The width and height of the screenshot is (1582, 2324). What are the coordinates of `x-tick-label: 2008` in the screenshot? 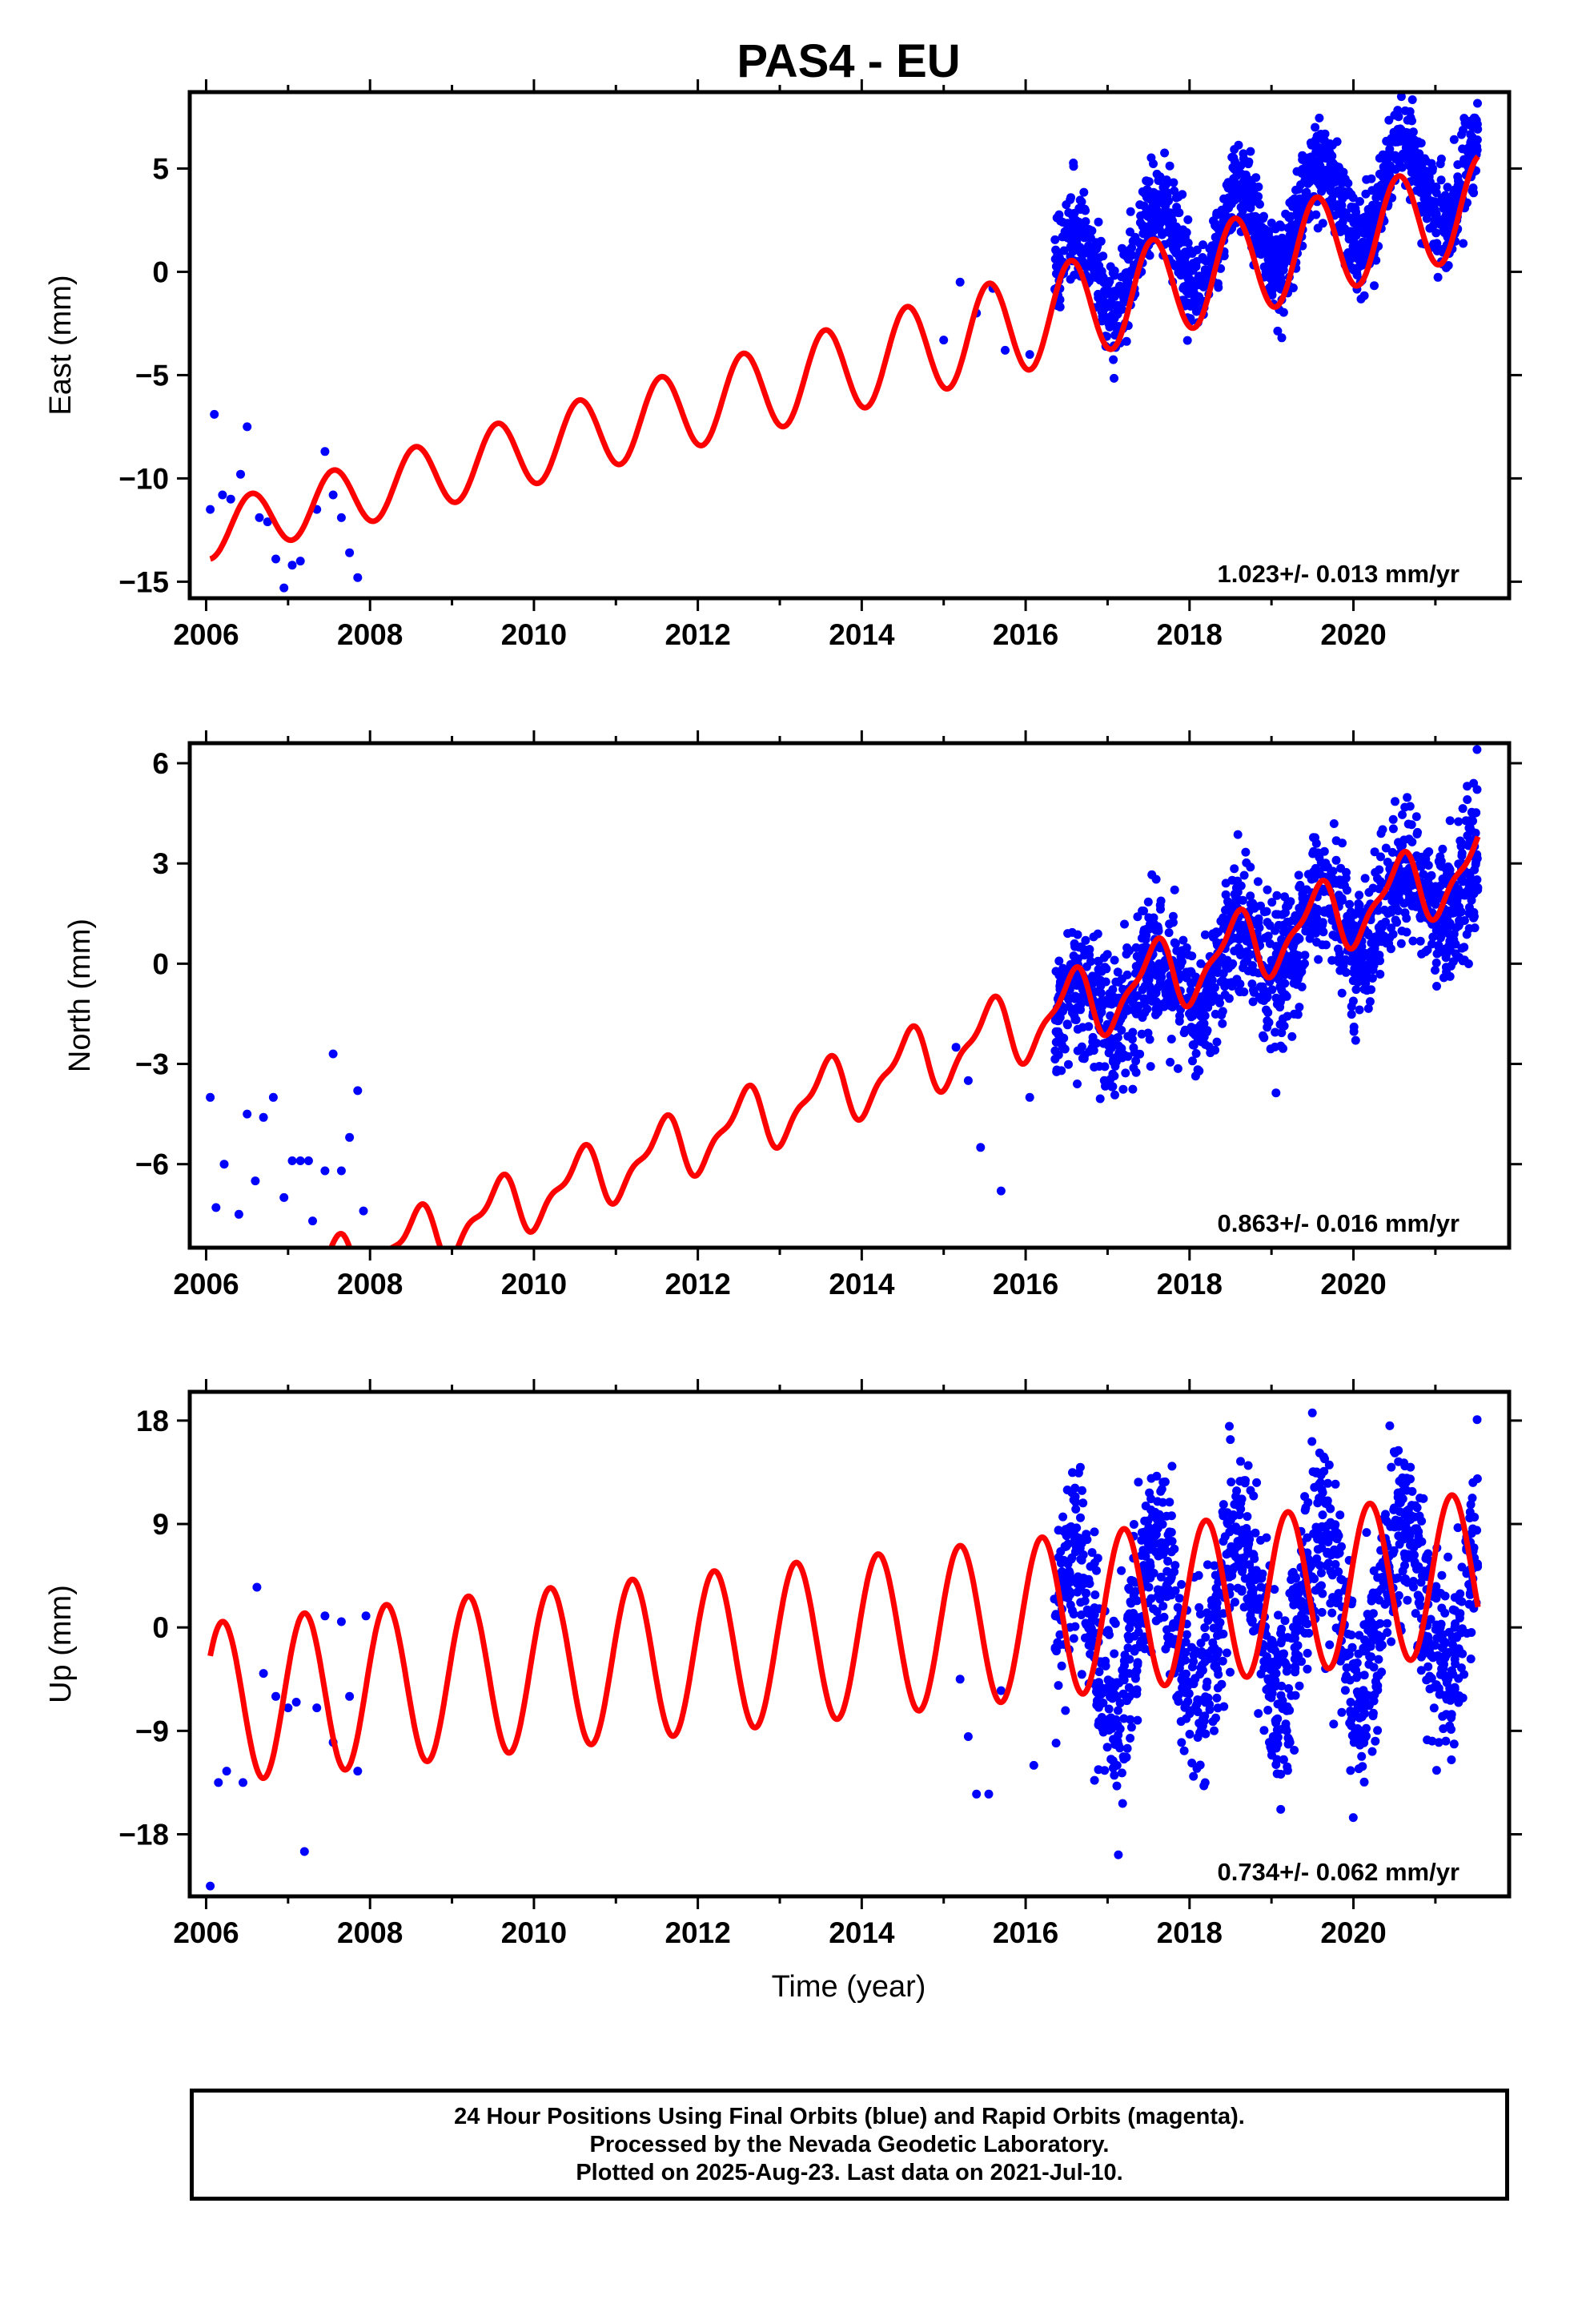 It's located at (370, 1284).